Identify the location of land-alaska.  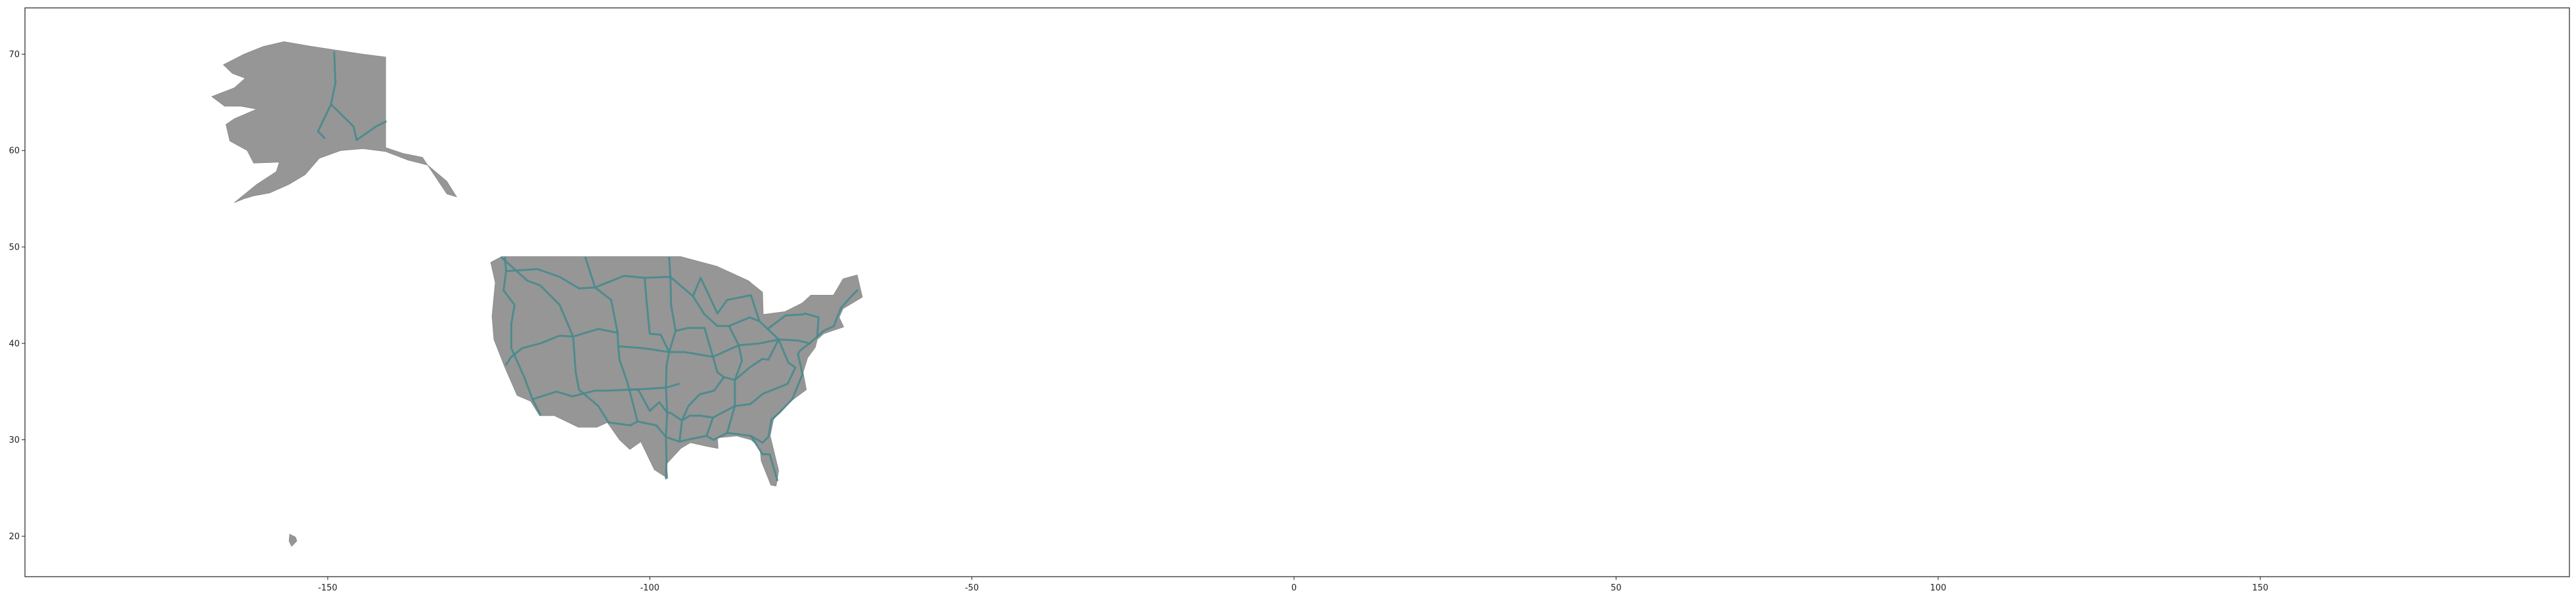
(334, 122).